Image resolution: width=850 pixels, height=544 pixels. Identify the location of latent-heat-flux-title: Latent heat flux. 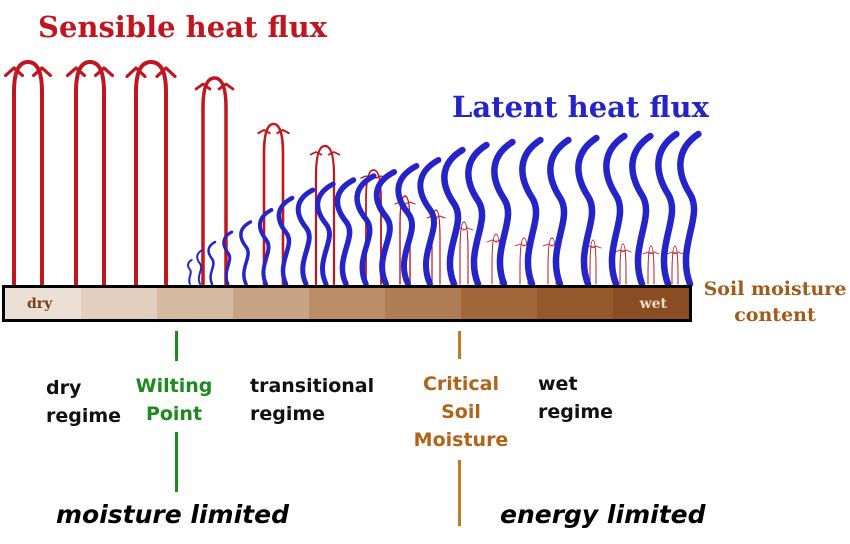
(580, 107).